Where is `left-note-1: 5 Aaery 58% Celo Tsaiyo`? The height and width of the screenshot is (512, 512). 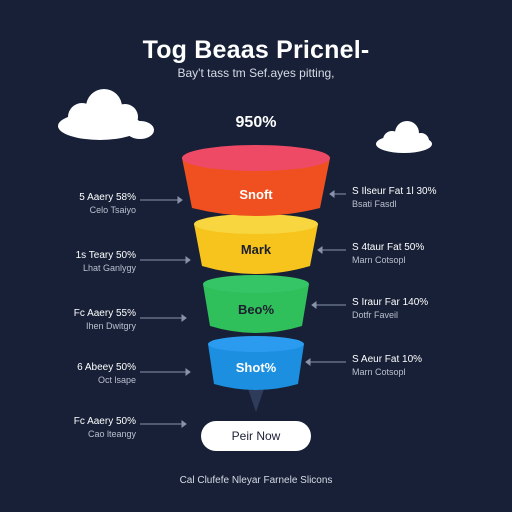
left-note-1: 5 Aaery 58% Celo Tsaiyo is located at coordinates (81, 204).